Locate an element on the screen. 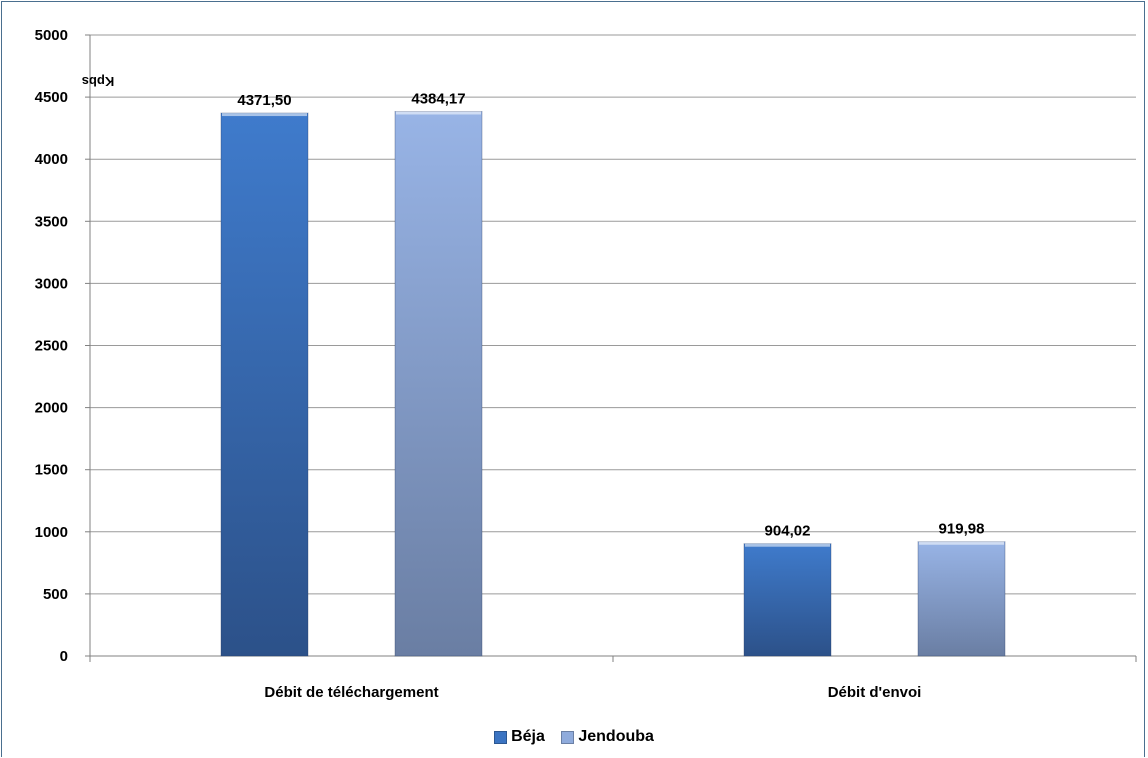  legend: Béja Jendouba is located at coordinates (574, 738).